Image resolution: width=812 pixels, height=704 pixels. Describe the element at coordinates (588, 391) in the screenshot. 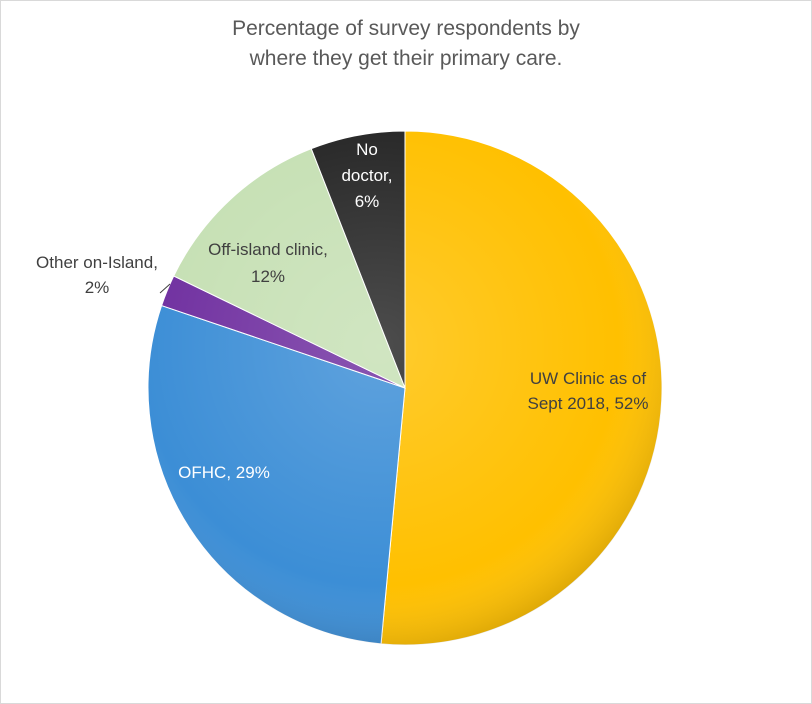

I see `data-label-uw-clinic-as-of-sept-2018: UW Clinic as of Sept 2018, 52%` at that location.